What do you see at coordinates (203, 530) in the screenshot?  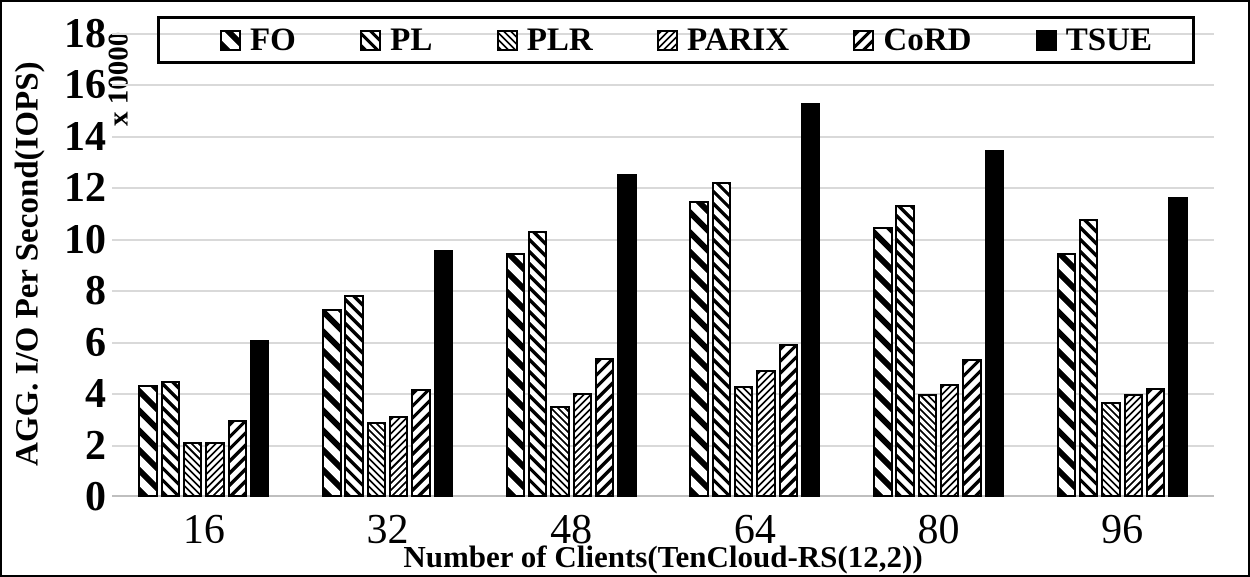 I see `x-tick-label: 16` at bounding box center [203, 530].